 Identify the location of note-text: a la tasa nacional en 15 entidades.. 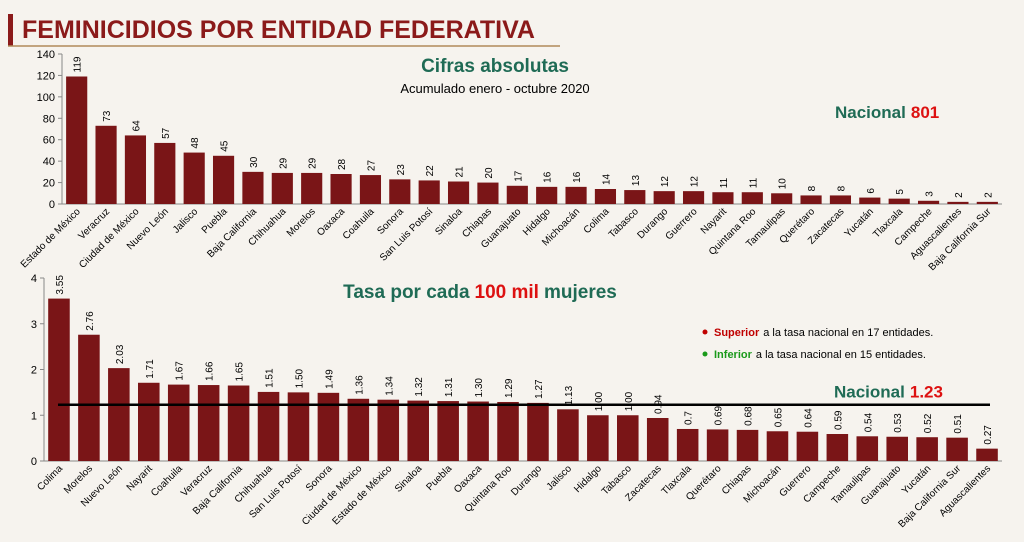
(841, 355).